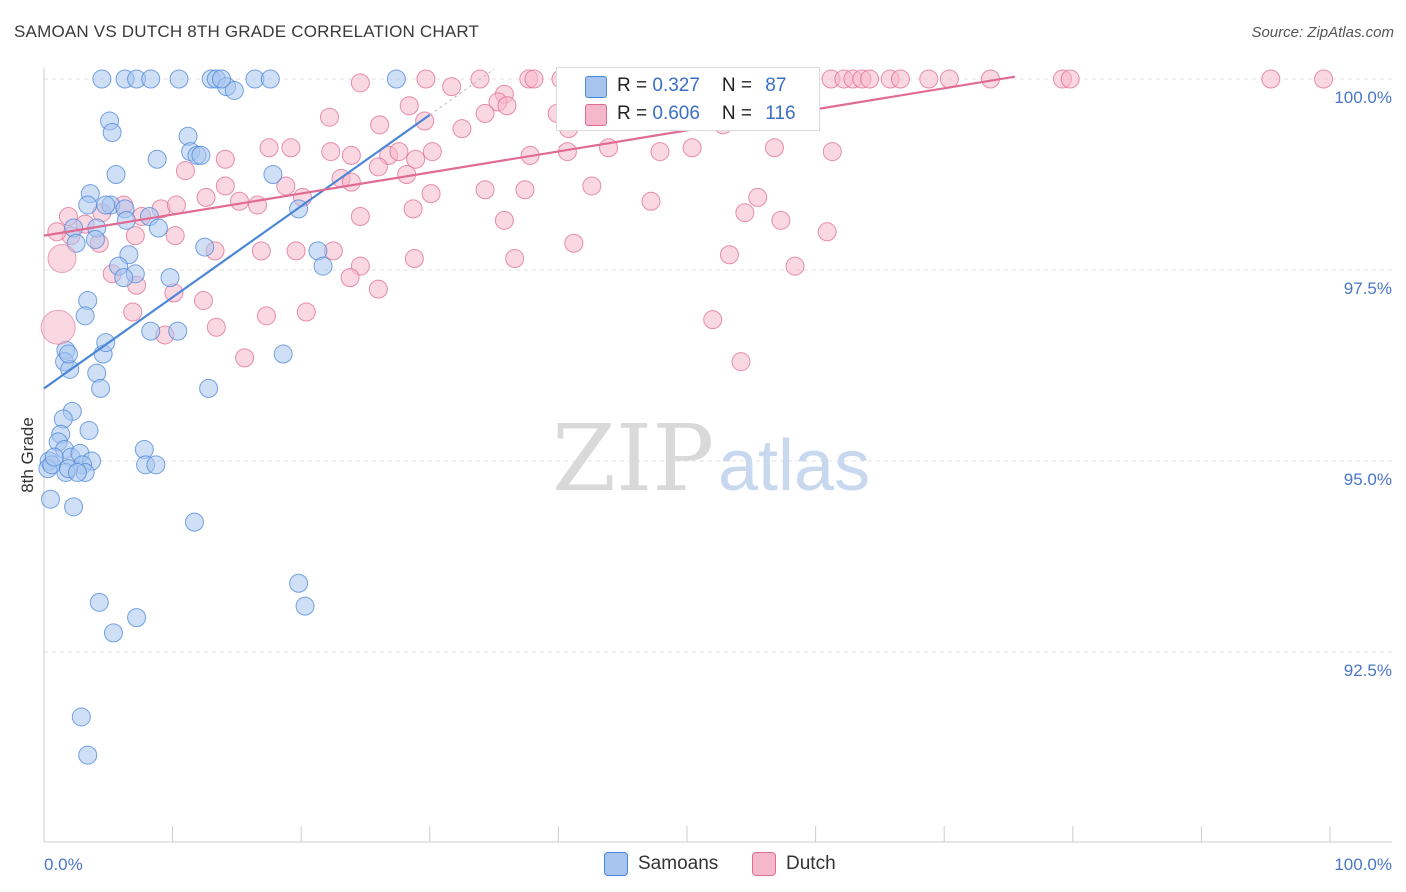  What do you see at coordinates (780, 113) in the screenshot?
I see `n-value-dutch: 116` at bounding box center [780, 113].